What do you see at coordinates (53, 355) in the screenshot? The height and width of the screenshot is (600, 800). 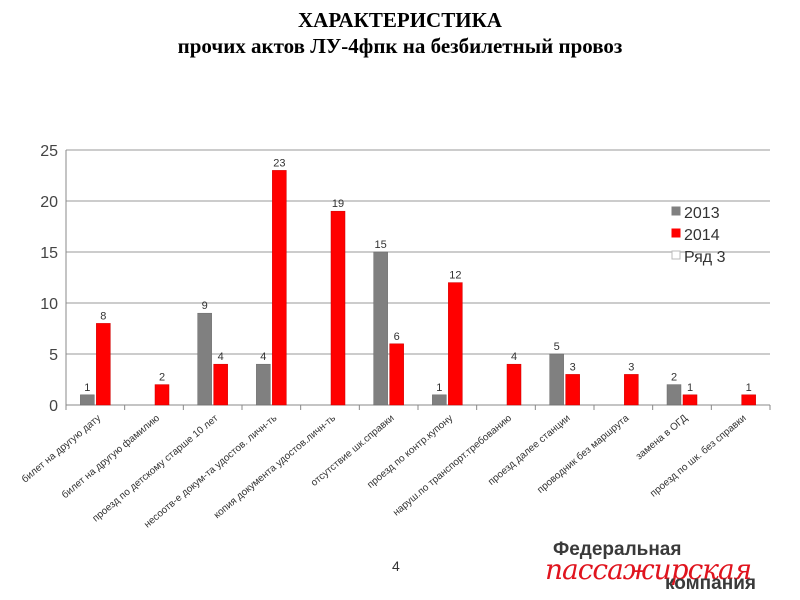 I see `y-tick-label: 5` at bounding box center [53, 355].